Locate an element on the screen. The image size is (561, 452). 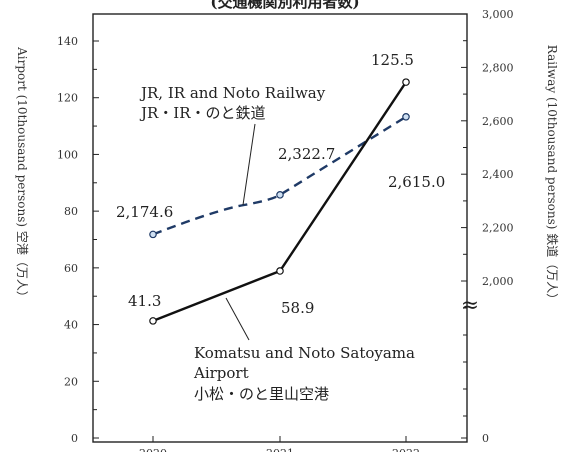
right-tick-label: 2,800 is located at coordinates (498, 67).